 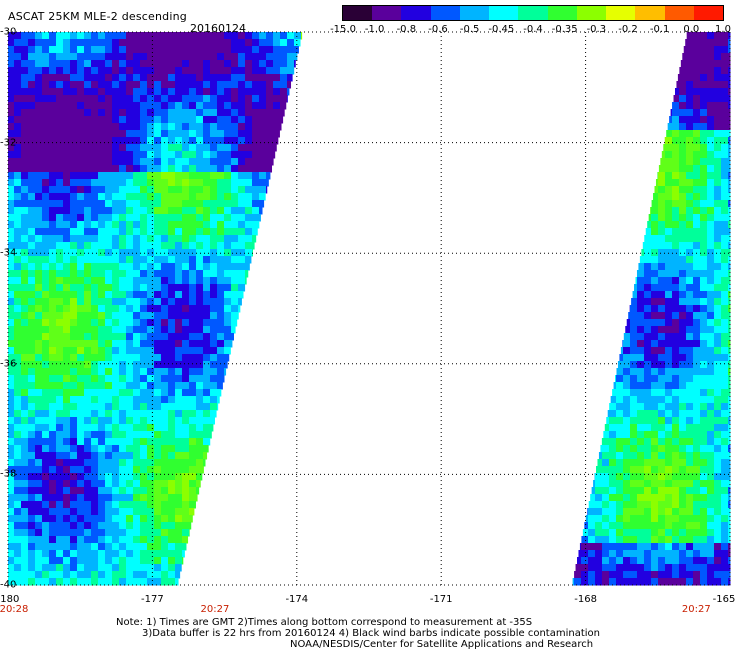 What do you see at coordinates (533, 29) in the screenshot?
I see `colorbar-label: -0.4` at bounding box center [533, 29].